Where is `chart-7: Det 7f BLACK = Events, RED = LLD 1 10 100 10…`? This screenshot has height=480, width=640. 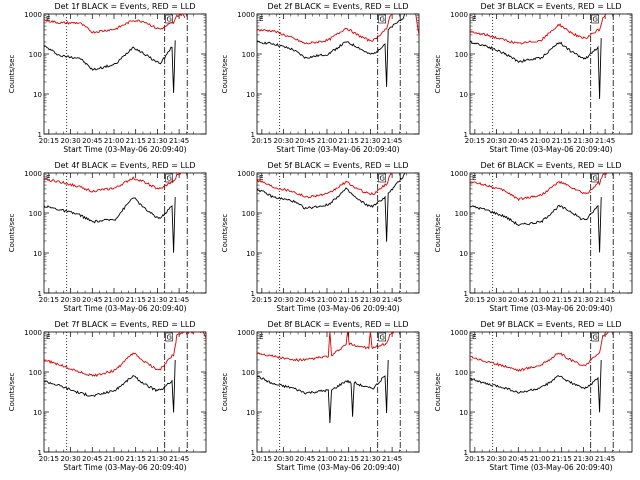 chart-7: Det 7f BLACK = Events, RED = LLD 1 10 100 10… is located at coordinates (107, 396).